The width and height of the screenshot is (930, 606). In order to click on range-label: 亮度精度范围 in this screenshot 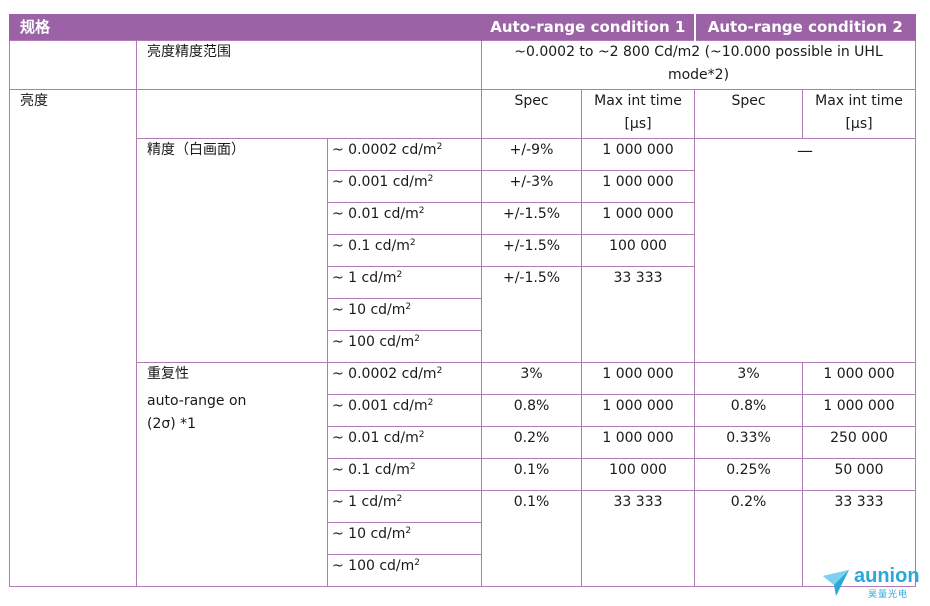, I will do `click(309, 65)`.